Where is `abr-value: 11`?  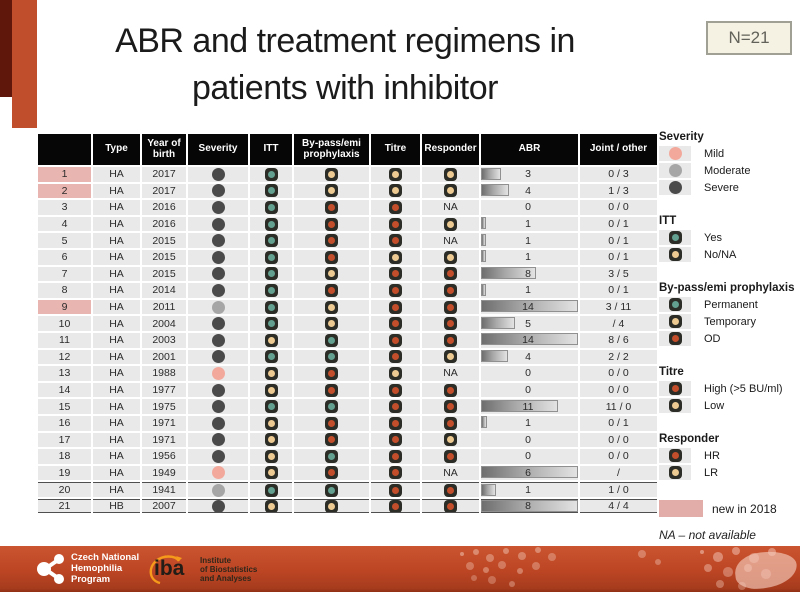 abr-value: 11 is located at coordinates (528, 406).